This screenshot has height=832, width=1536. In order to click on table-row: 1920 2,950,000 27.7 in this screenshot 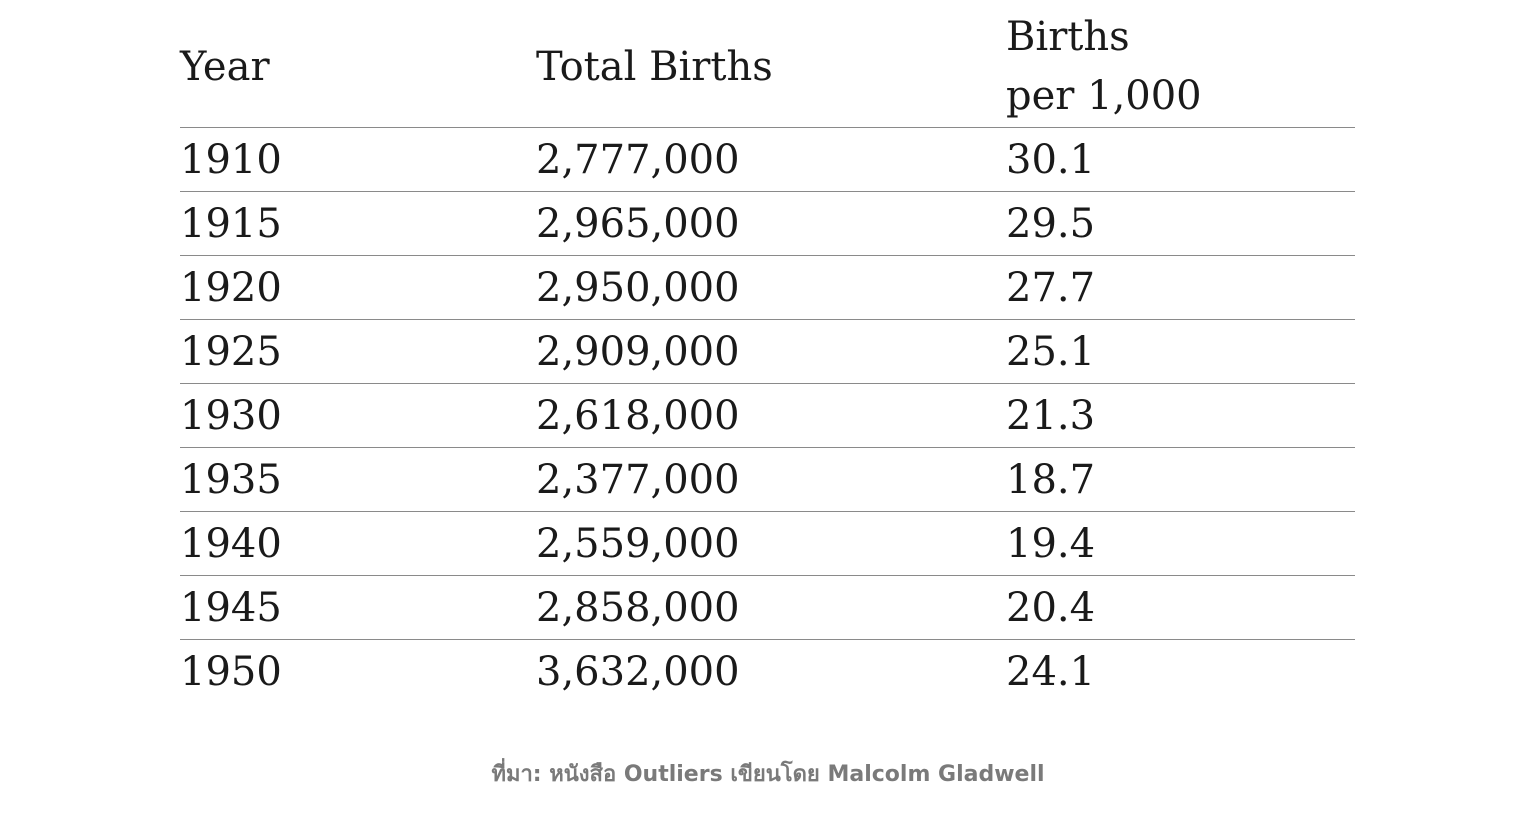, I will do `click(767, 288)`.